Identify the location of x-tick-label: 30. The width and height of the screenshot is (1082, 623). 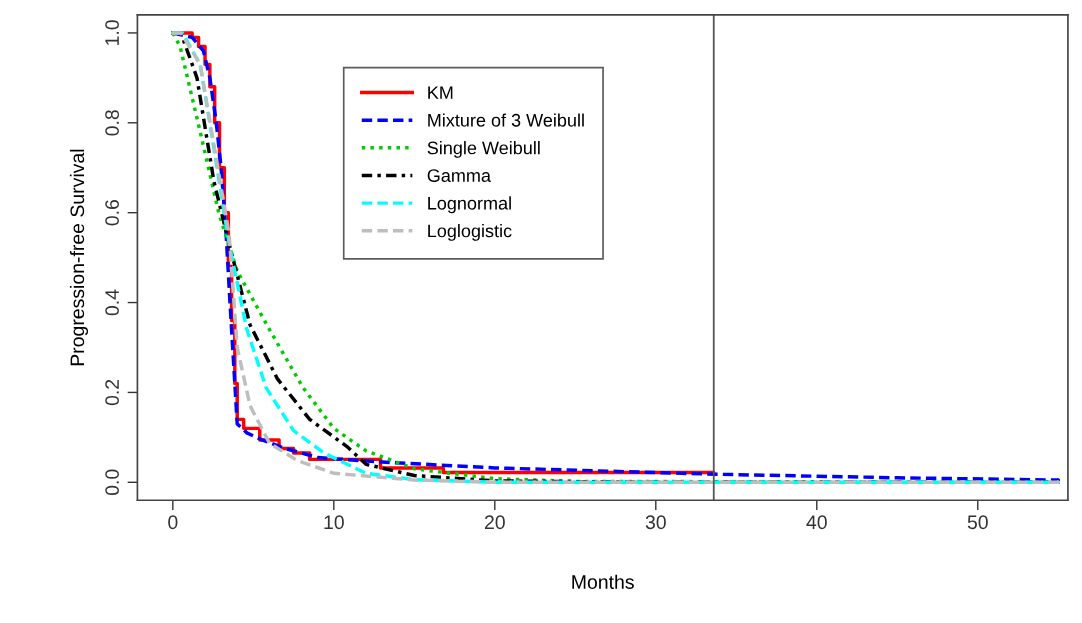
(655, 522).